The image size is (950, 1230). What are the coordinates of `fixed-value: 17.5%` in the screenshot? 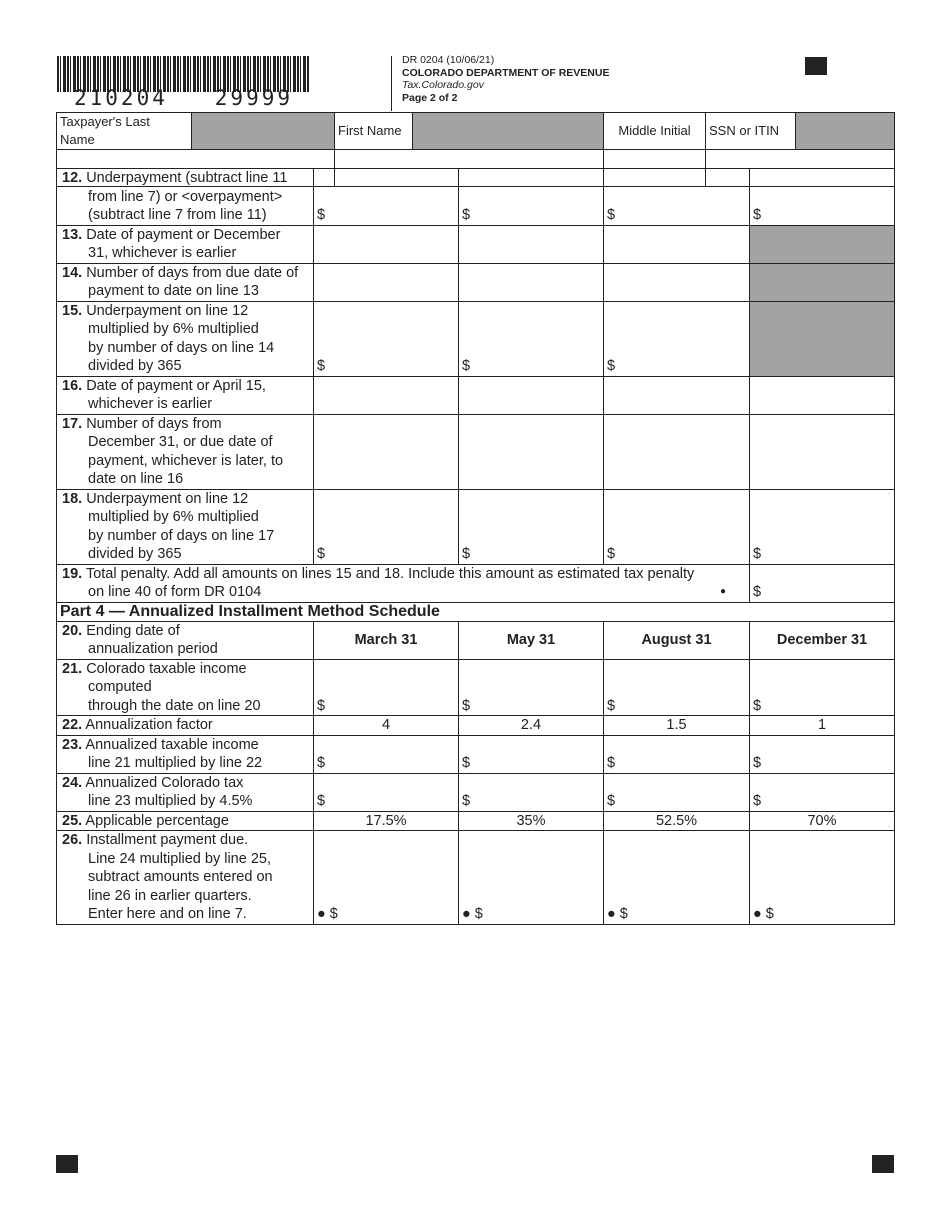 It's located at (386, 820).